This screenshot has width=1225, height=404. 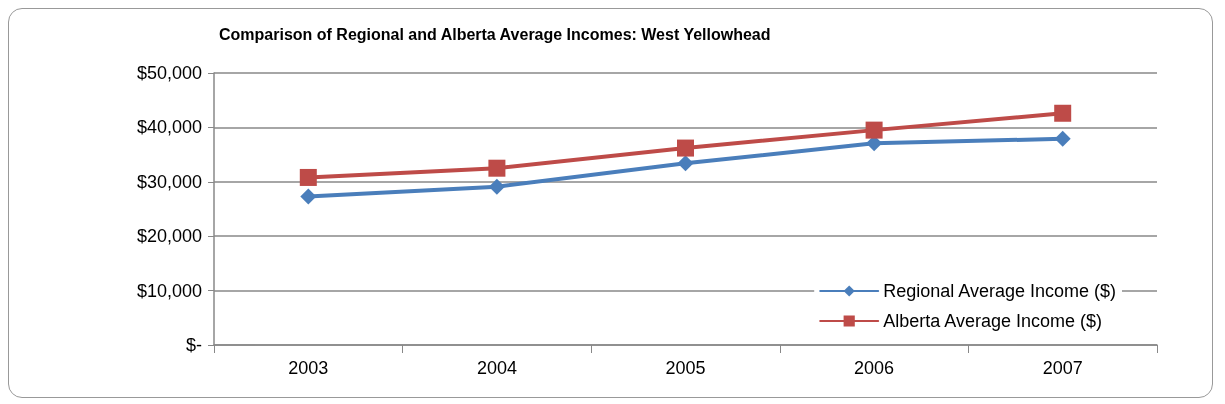 I want to click on x-tick-label: 2006, so click(x=874, y=368).